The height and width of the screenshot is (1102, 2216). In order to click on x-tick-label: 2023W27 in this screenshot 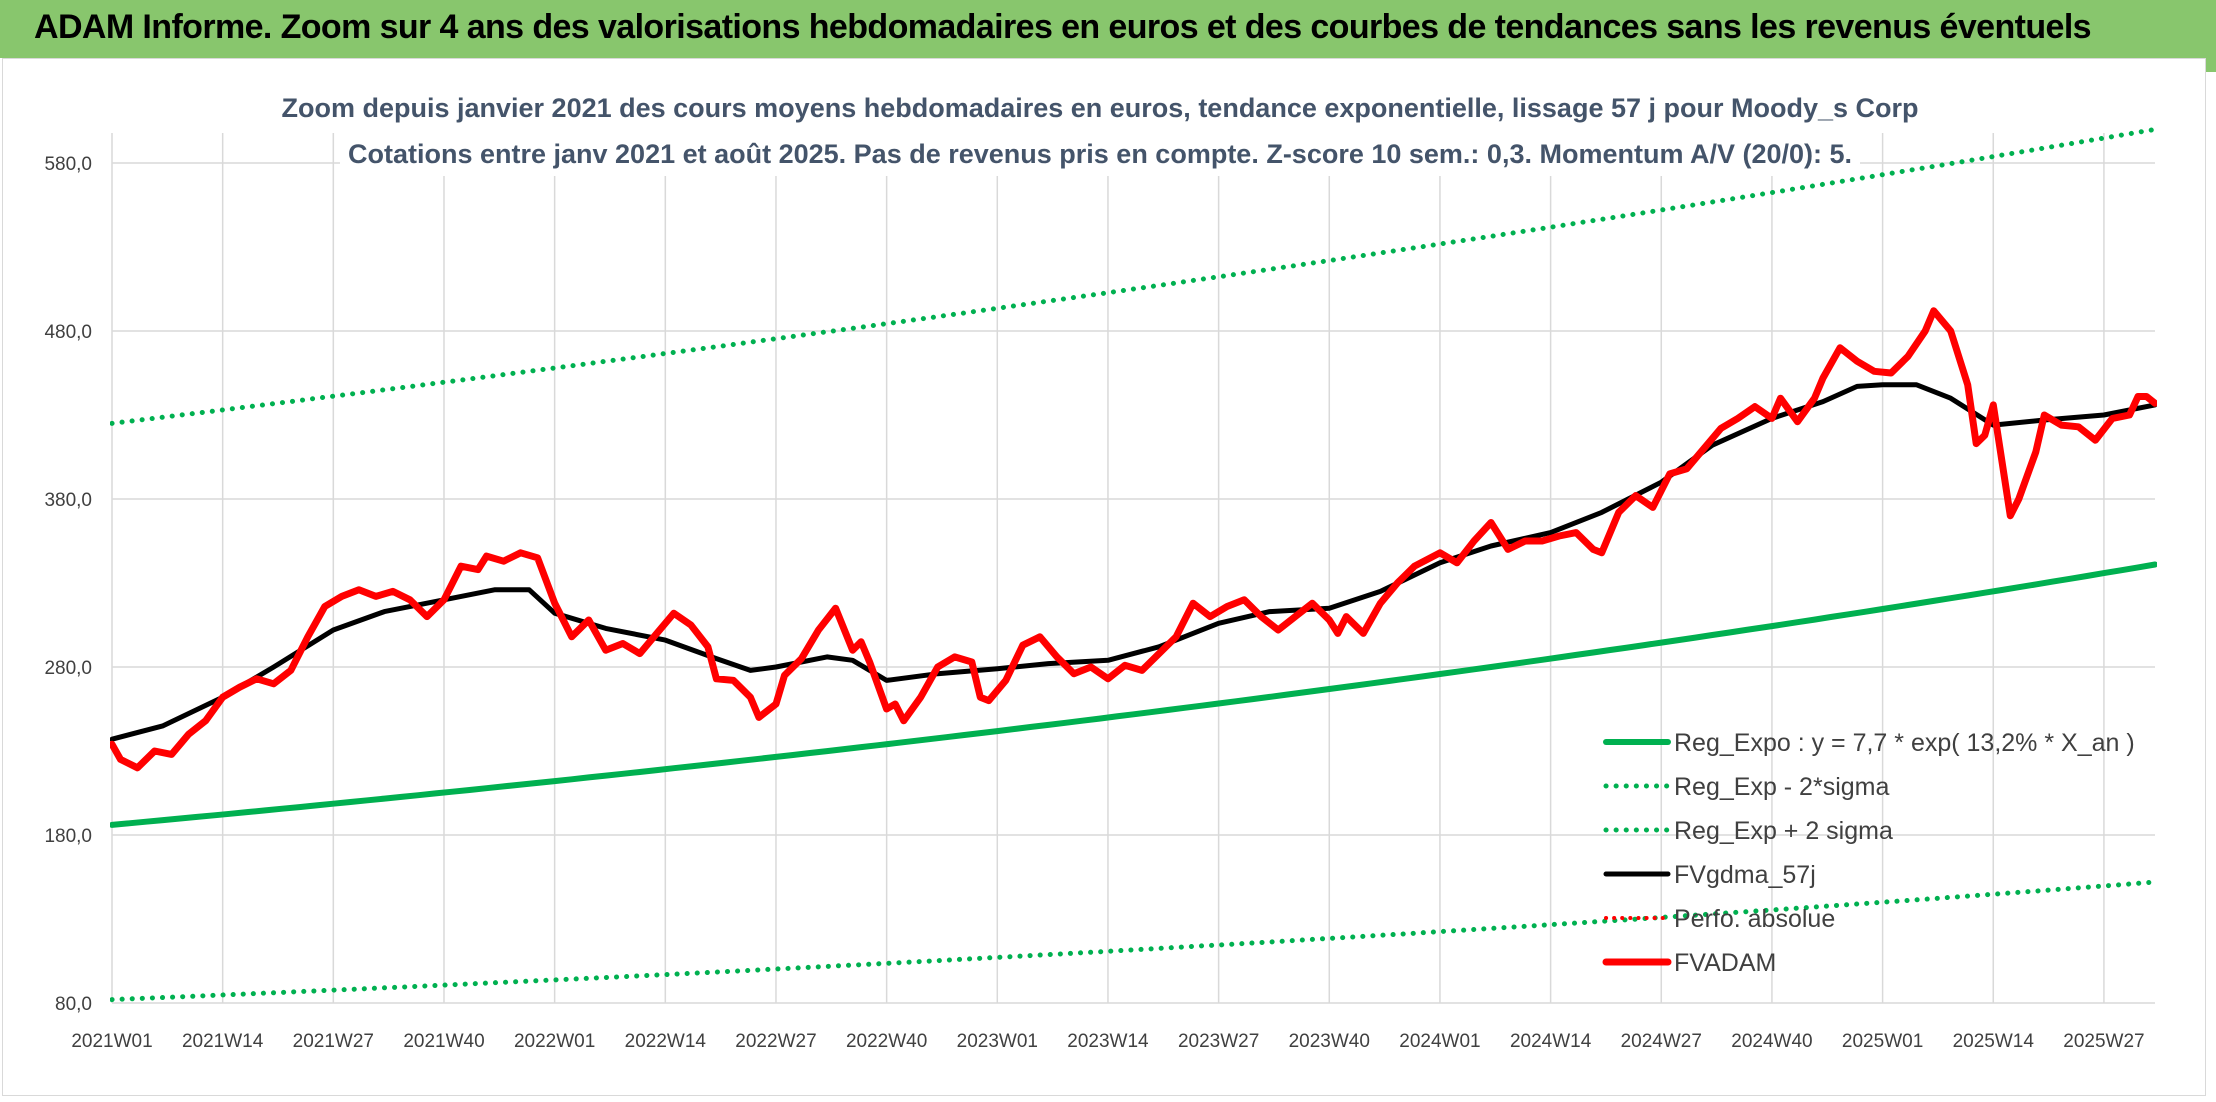, I will do `click(1218, 1041)`.